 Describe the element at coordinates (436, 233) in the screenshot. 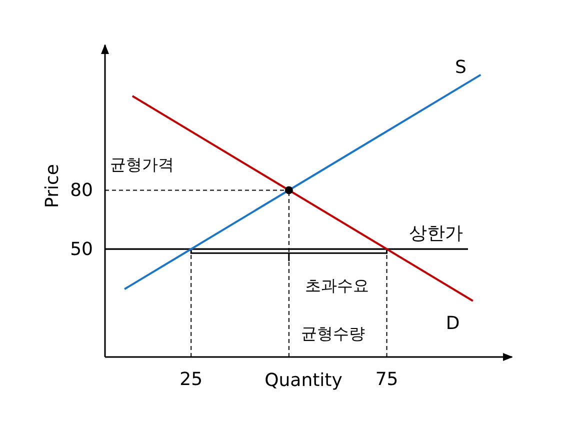

I see `ref-line-label: 상한가` at that location.